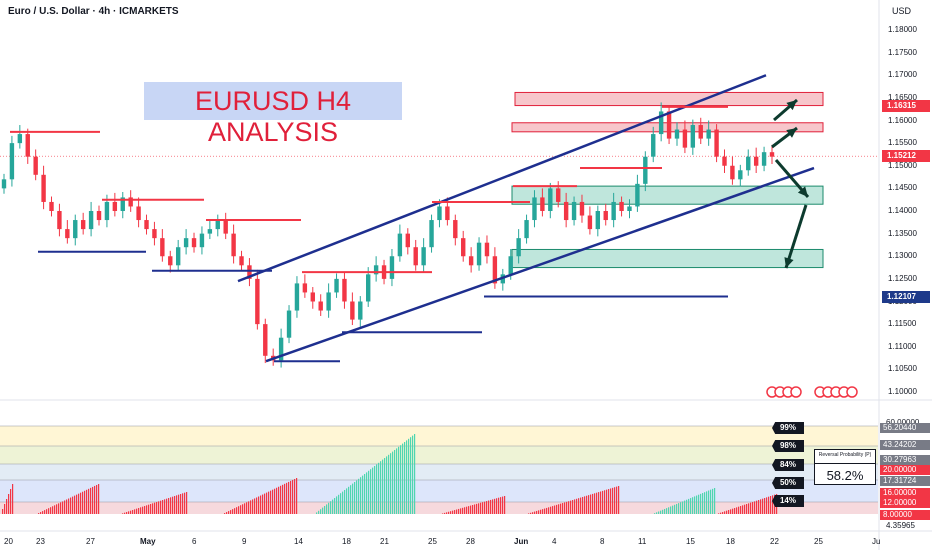 The width and height of the screenshot is (932, 550). What do you see at coordinates (788, 446) in the screenshot?
I see `percentile-label: 98%` at bounding box center [788, 446].